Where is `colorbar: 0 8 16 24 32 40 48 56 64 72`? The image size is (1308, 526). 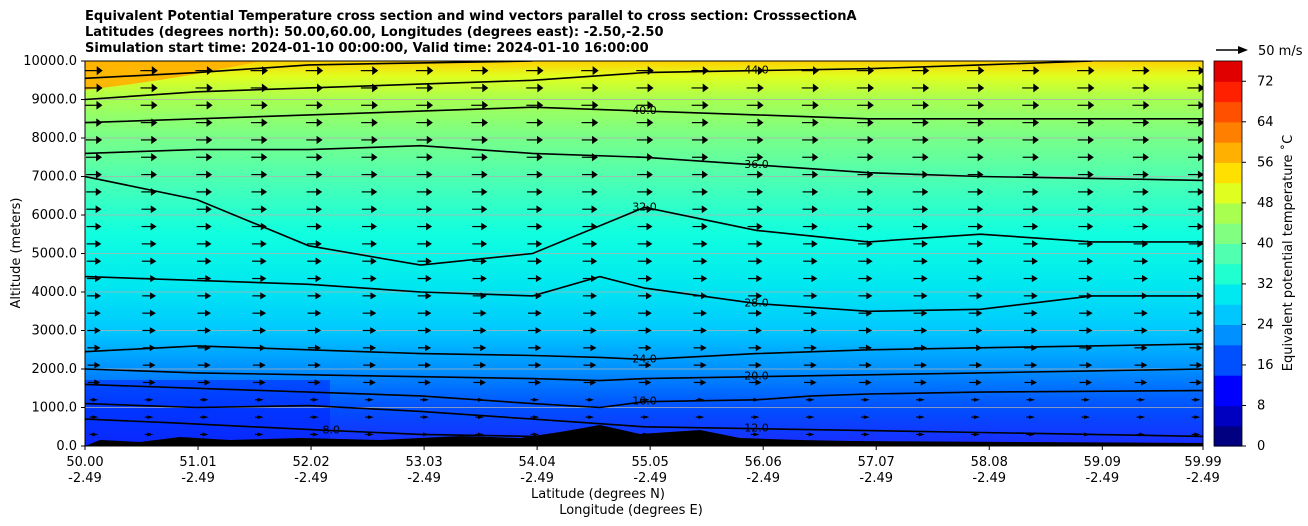
colorbar: 0 8 16 24 32 40 48 56 64 72 is located at coordinates (1243, 257).